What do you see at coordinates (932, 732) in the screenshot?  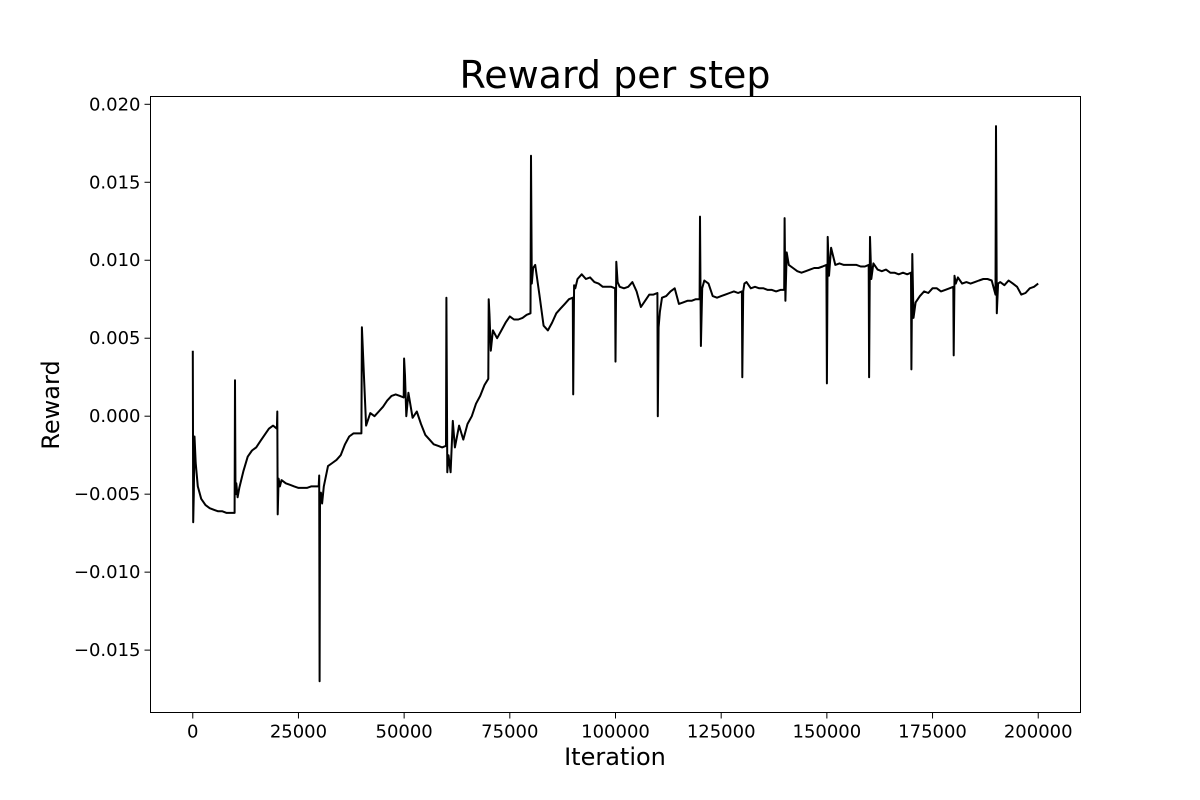 I see `x-tick-label: 175000` at bounding box center [932, 732].